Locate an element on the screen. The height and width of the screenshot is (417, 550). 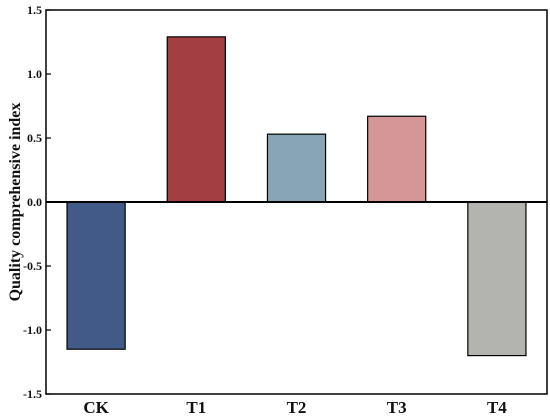
y-tick-label: 0.5 is located at coordinates (34, 138).